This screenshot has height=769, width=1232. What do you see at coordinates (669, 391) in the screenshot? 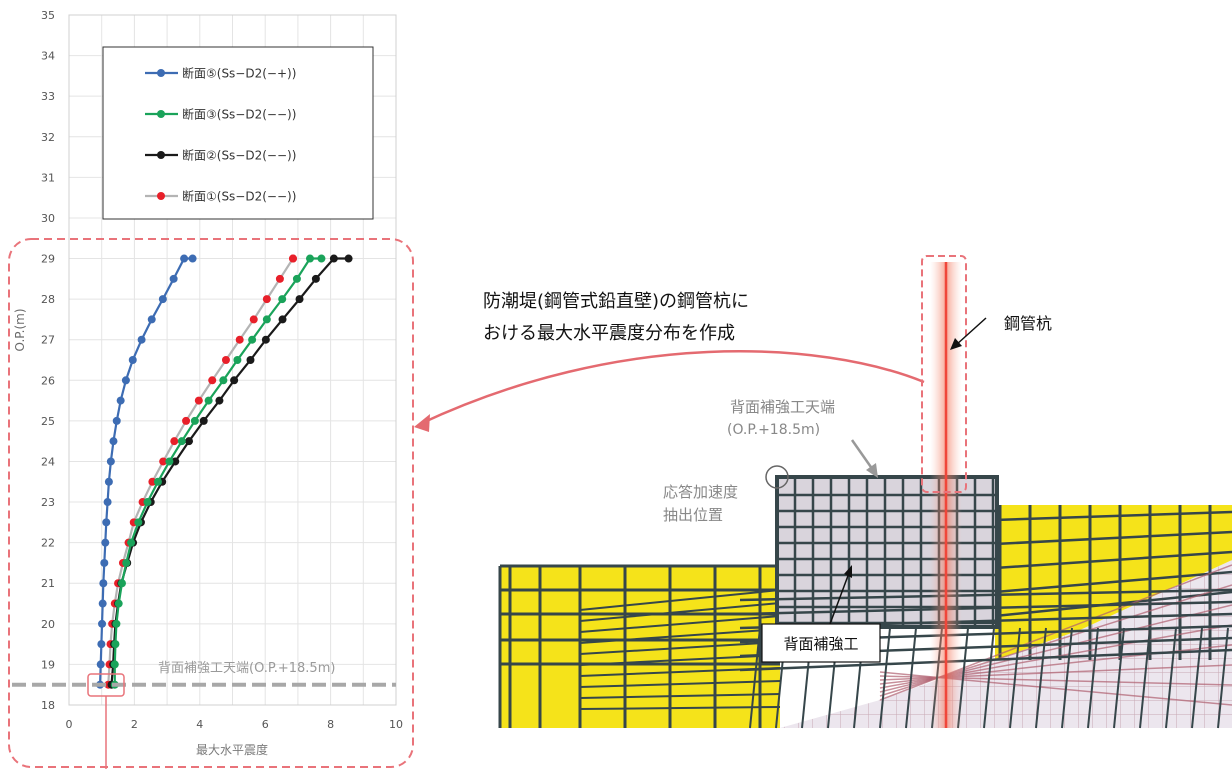
I see `callout-arrow` at bounding box center [669, 391].